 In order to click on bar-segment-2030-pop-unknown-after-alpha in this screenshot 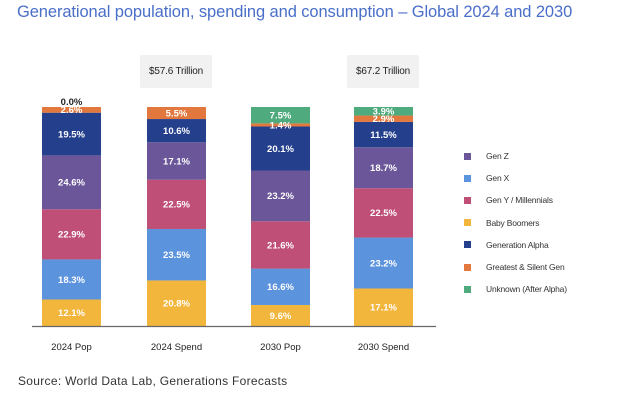, I will do `click(280, 115)`.